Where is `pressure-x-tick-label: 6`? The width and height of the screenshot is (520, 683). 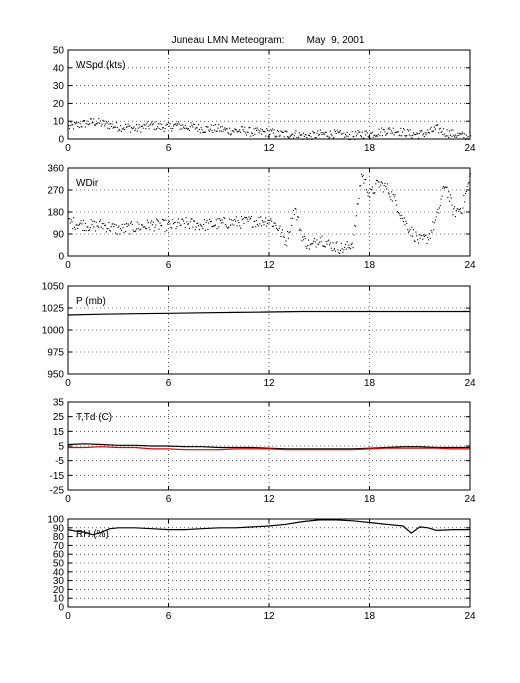 pressure-x-tick-label: 6 is located at coordinates (169, 383).